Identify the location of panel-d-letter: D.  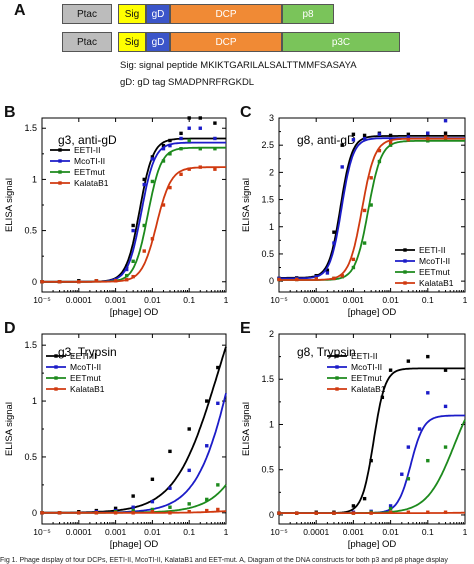
(10, 328).